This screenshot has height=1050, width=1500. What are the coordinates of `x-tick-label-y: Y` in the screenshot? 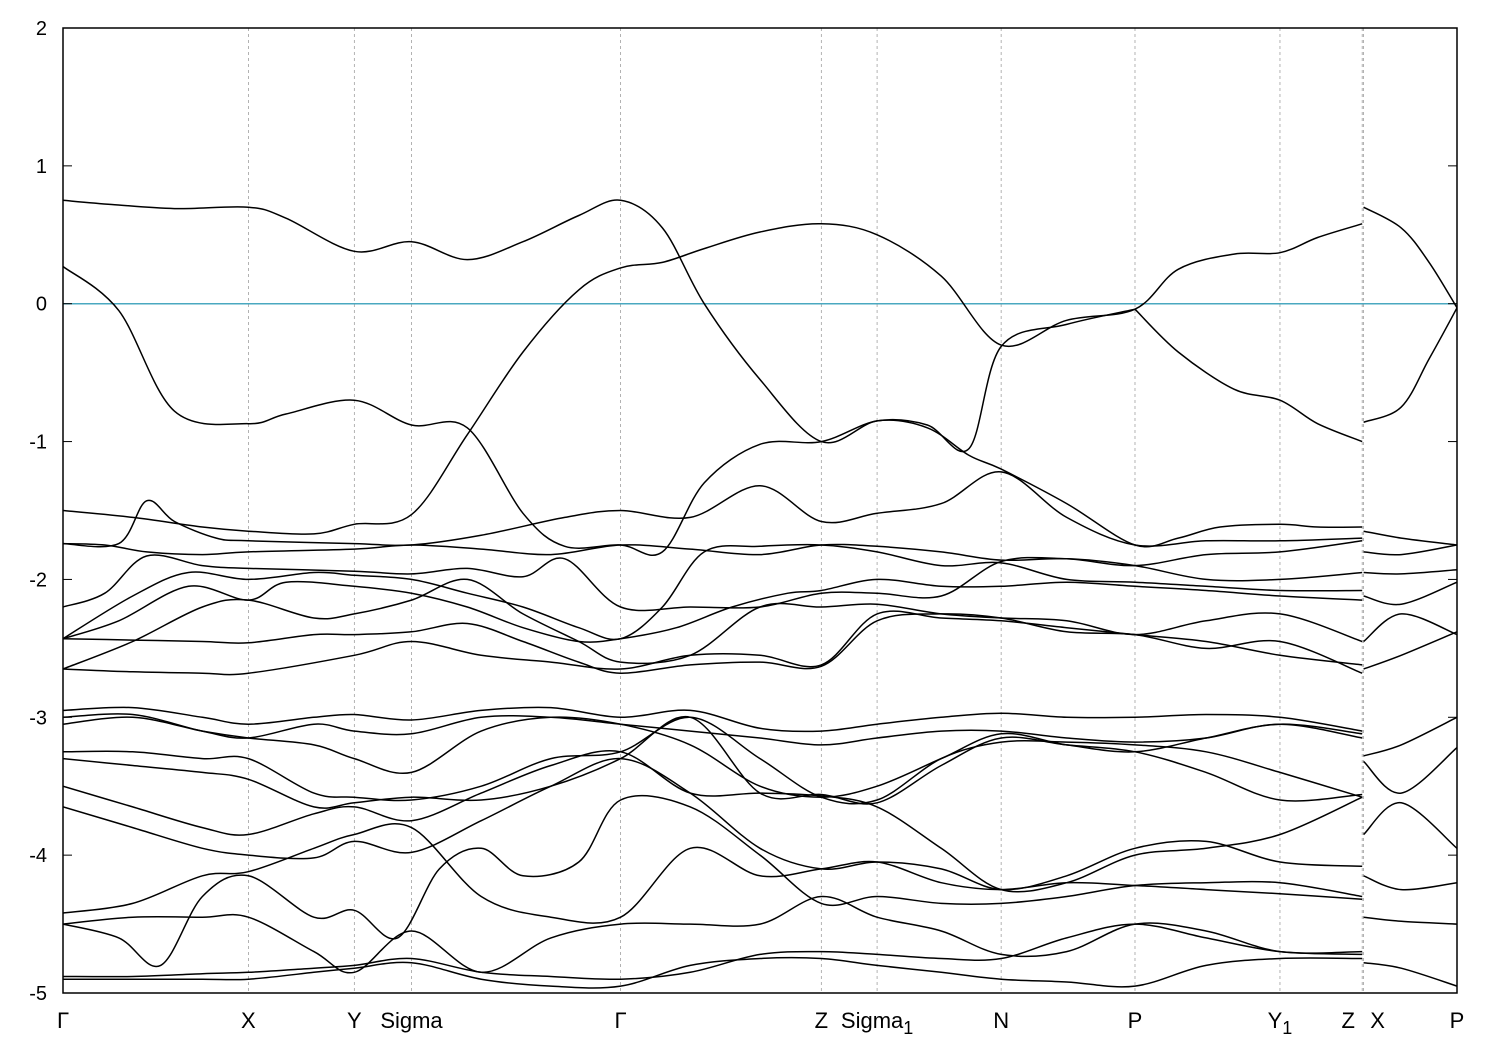 It's located at (354, 1020).